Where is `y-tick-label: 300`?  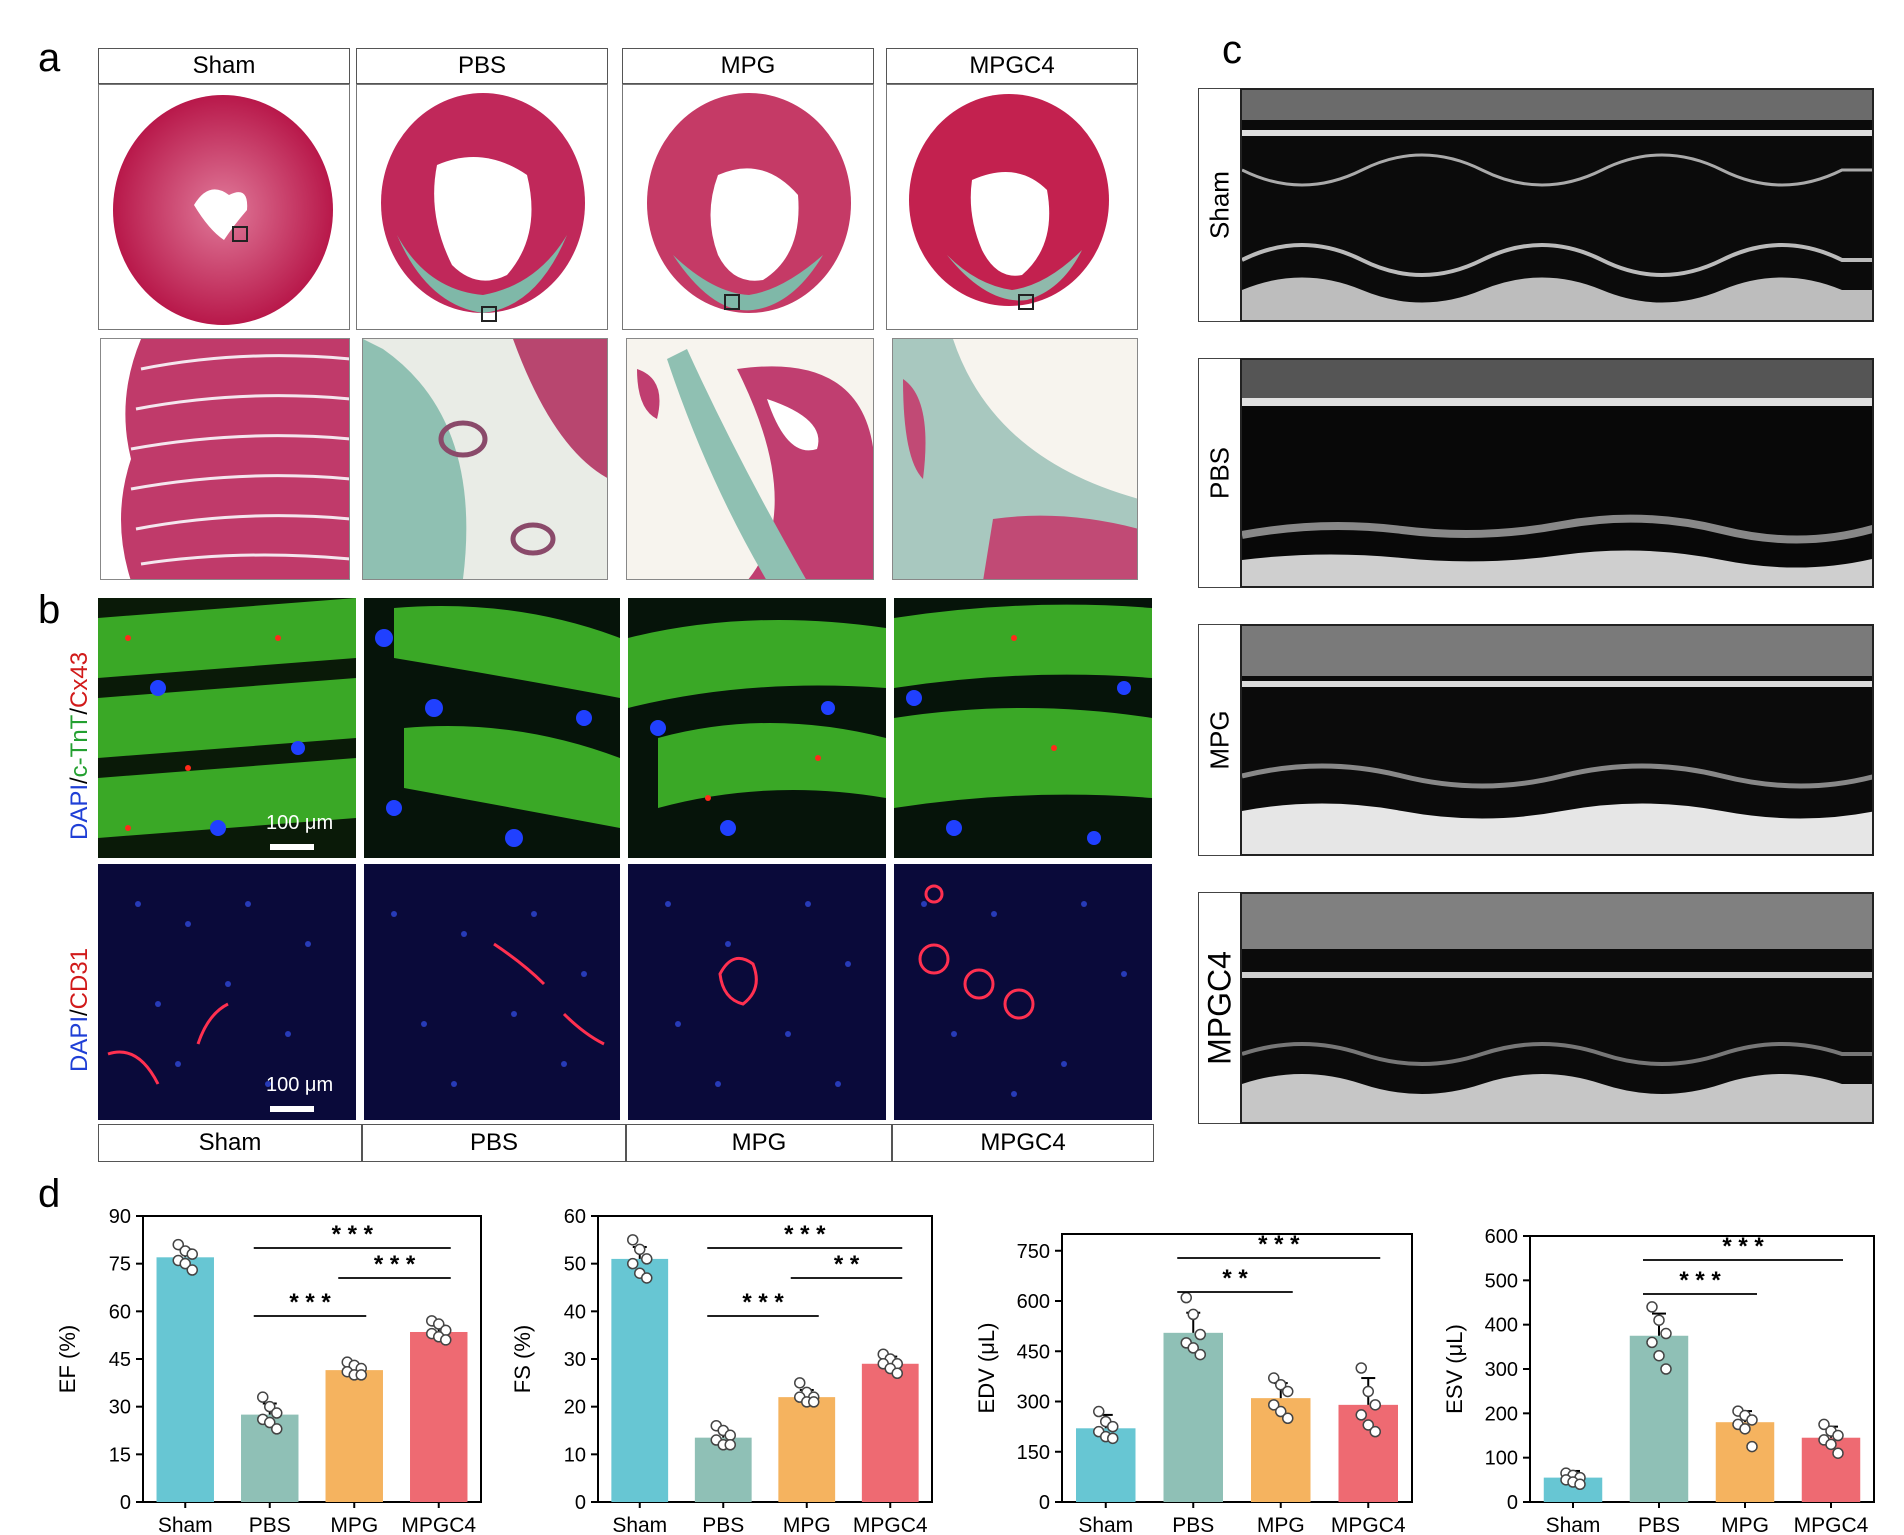
y-tick-label: 300 is located at coordinates (1501, 1370).